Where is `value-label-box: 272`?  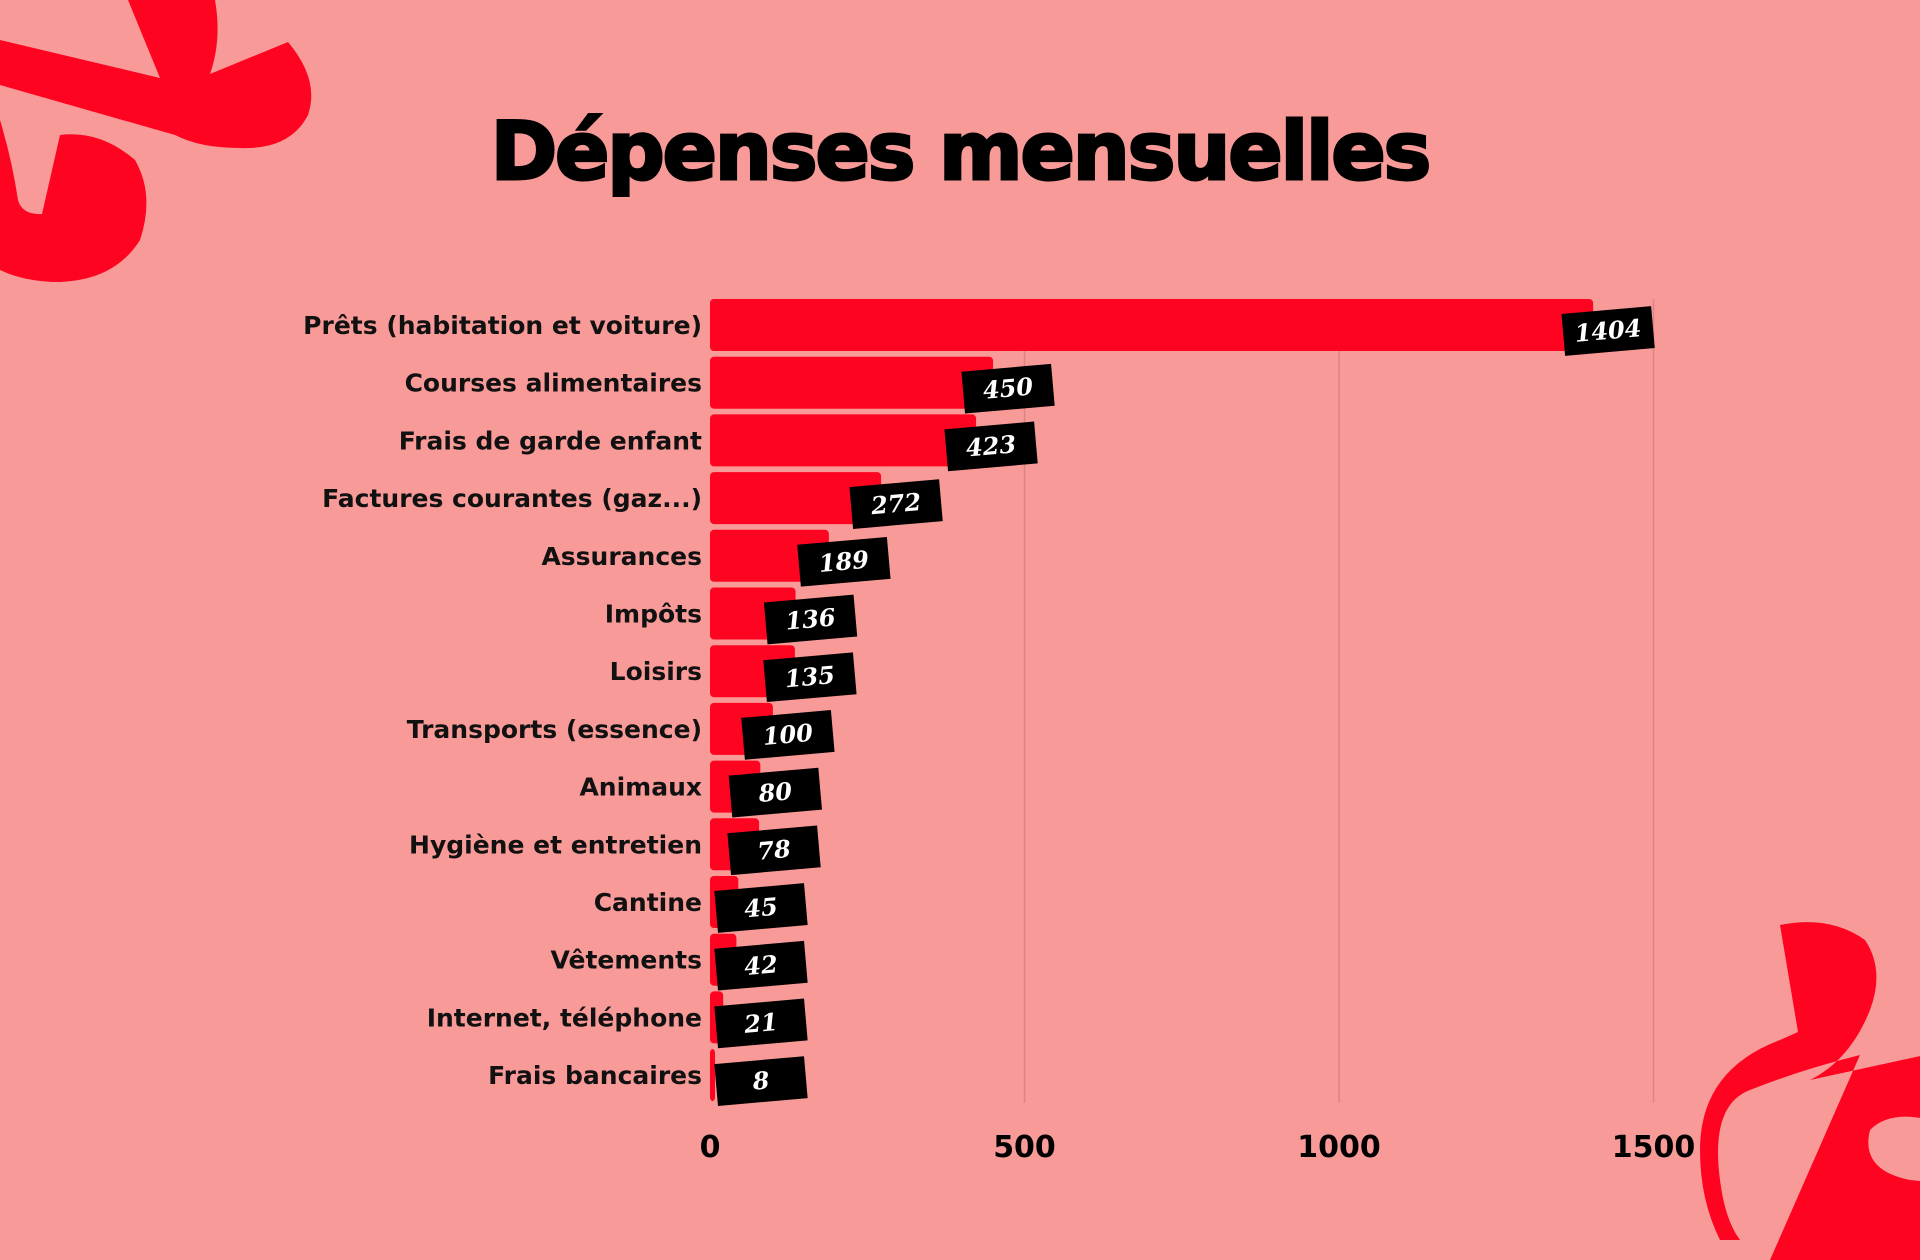 value-label-box: 272 is located at coordinates (896, 504).